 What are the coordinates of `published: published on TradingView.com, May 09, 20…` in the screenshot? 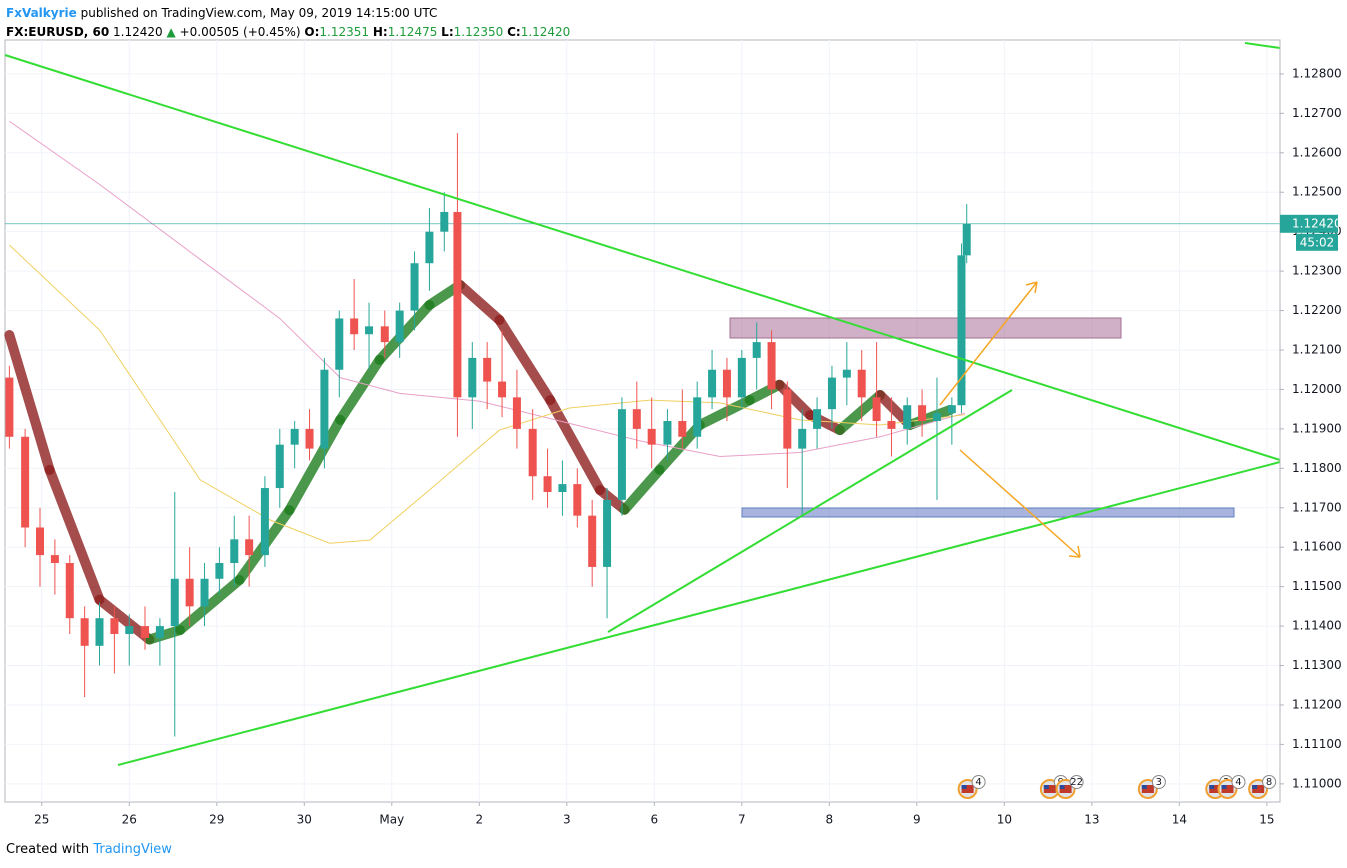 It's located at (259, 13).